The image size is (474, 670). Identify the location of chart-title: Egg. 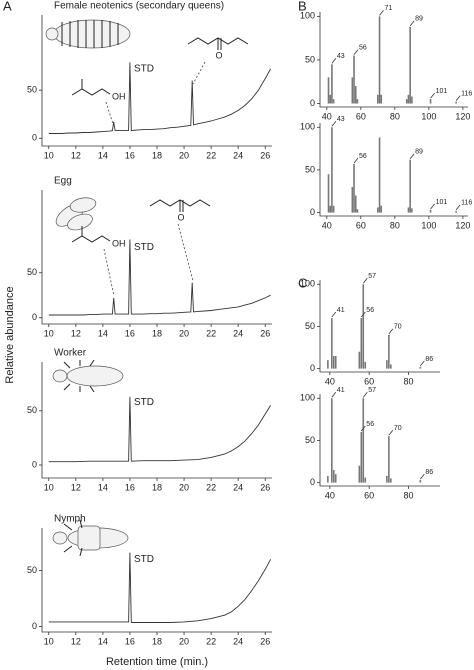
(63, 181).